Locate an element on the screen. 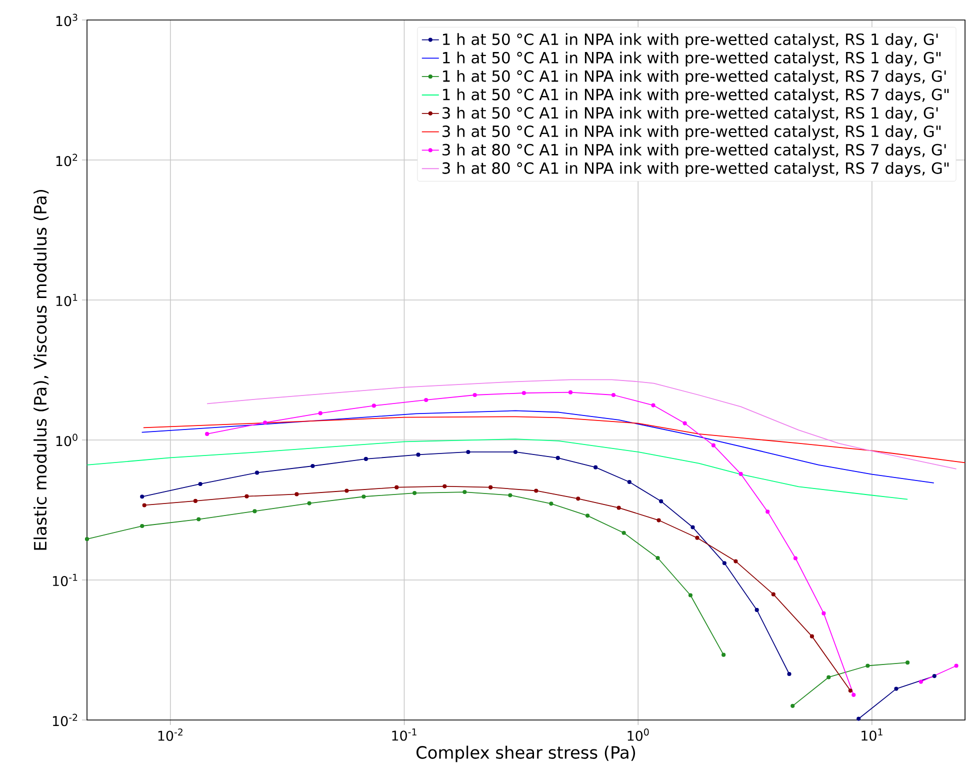 The height and width of the screenshot is (776, 966). y-tick-label: 10$^{-1}$ is located at coordinates (65, 580).